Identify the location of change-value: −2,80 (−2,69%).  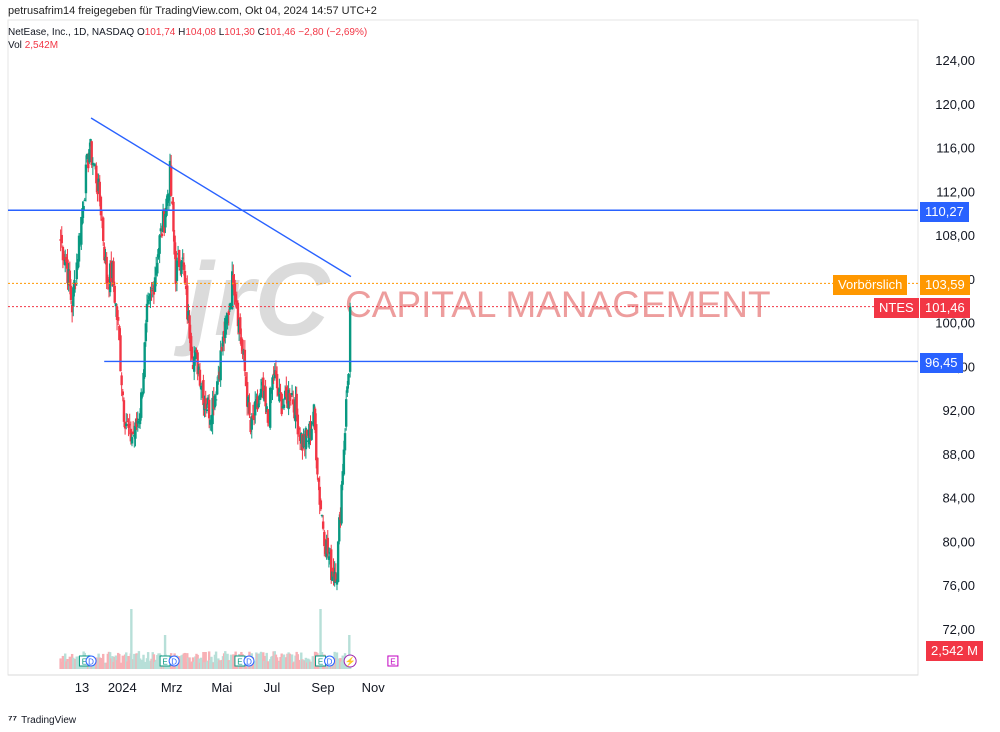
(333, 32).